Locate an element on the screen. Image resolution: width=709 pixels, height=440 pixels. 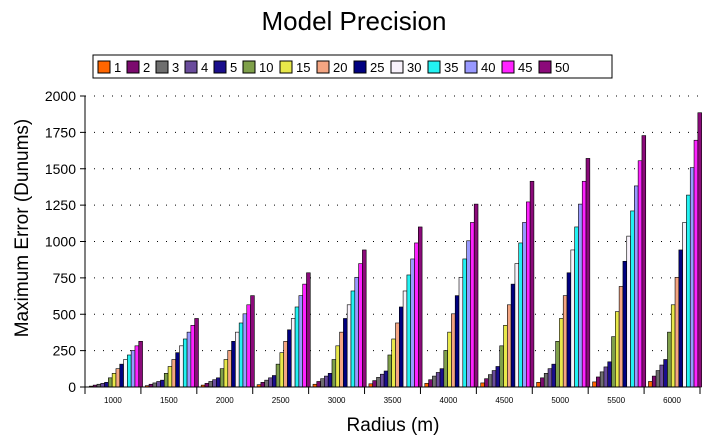
chart-title: Model Precision is located at coordinates (354, 21).